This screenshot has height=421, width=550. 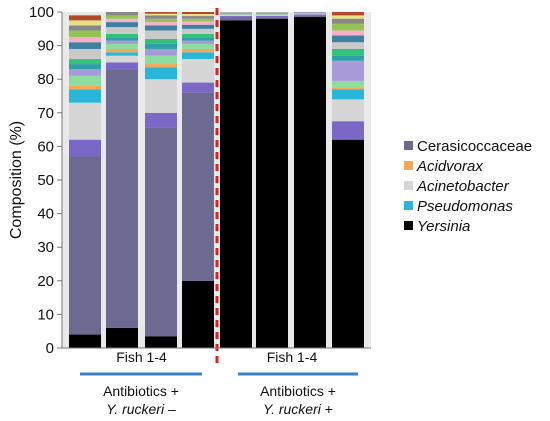 What do you see at coordinates (449, 166) in the screenshot?
I see `legend-label: Acidvorax` at bounding box center [449, 166].